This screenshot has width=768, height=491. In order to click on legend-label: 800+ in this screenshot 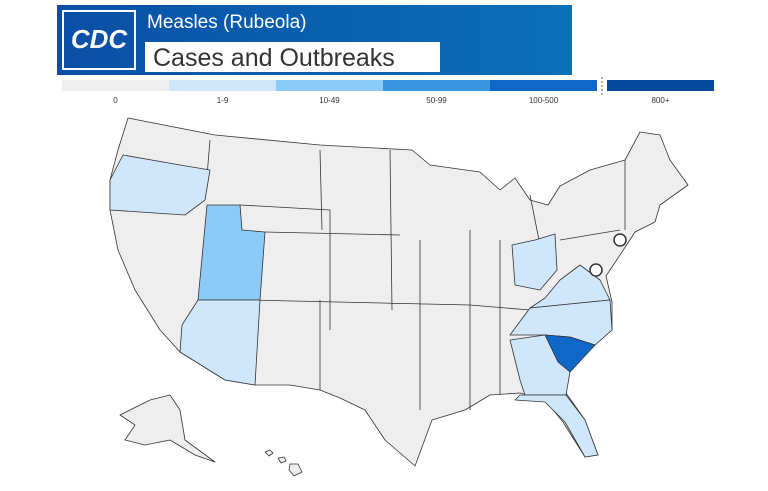, I will do `click(660, 100)`.